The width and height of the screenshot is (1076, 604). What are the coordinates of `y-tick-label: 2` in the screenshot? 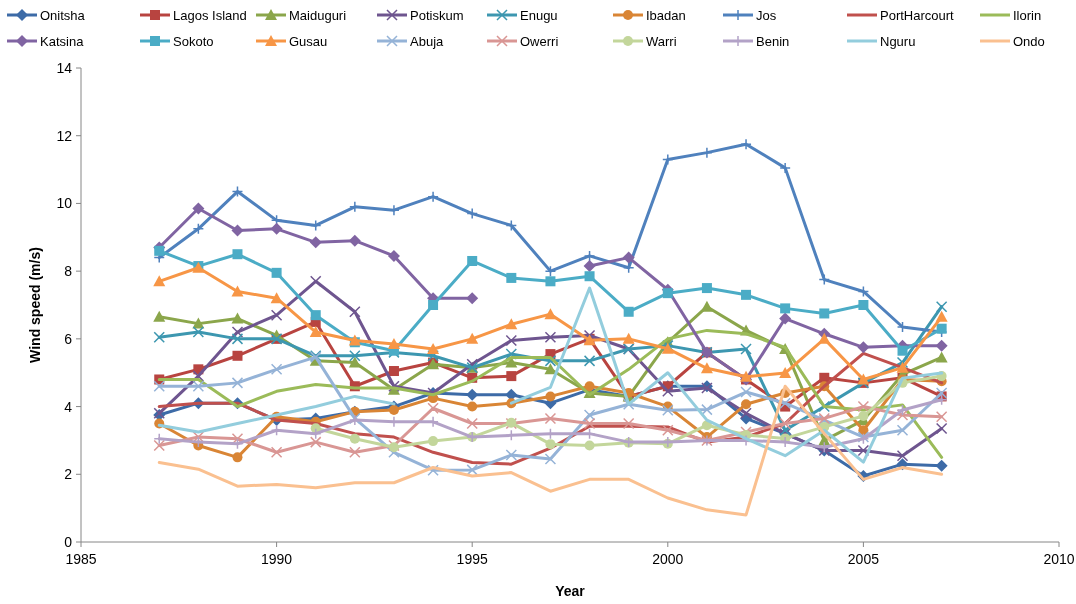 It's located at (68, 474).